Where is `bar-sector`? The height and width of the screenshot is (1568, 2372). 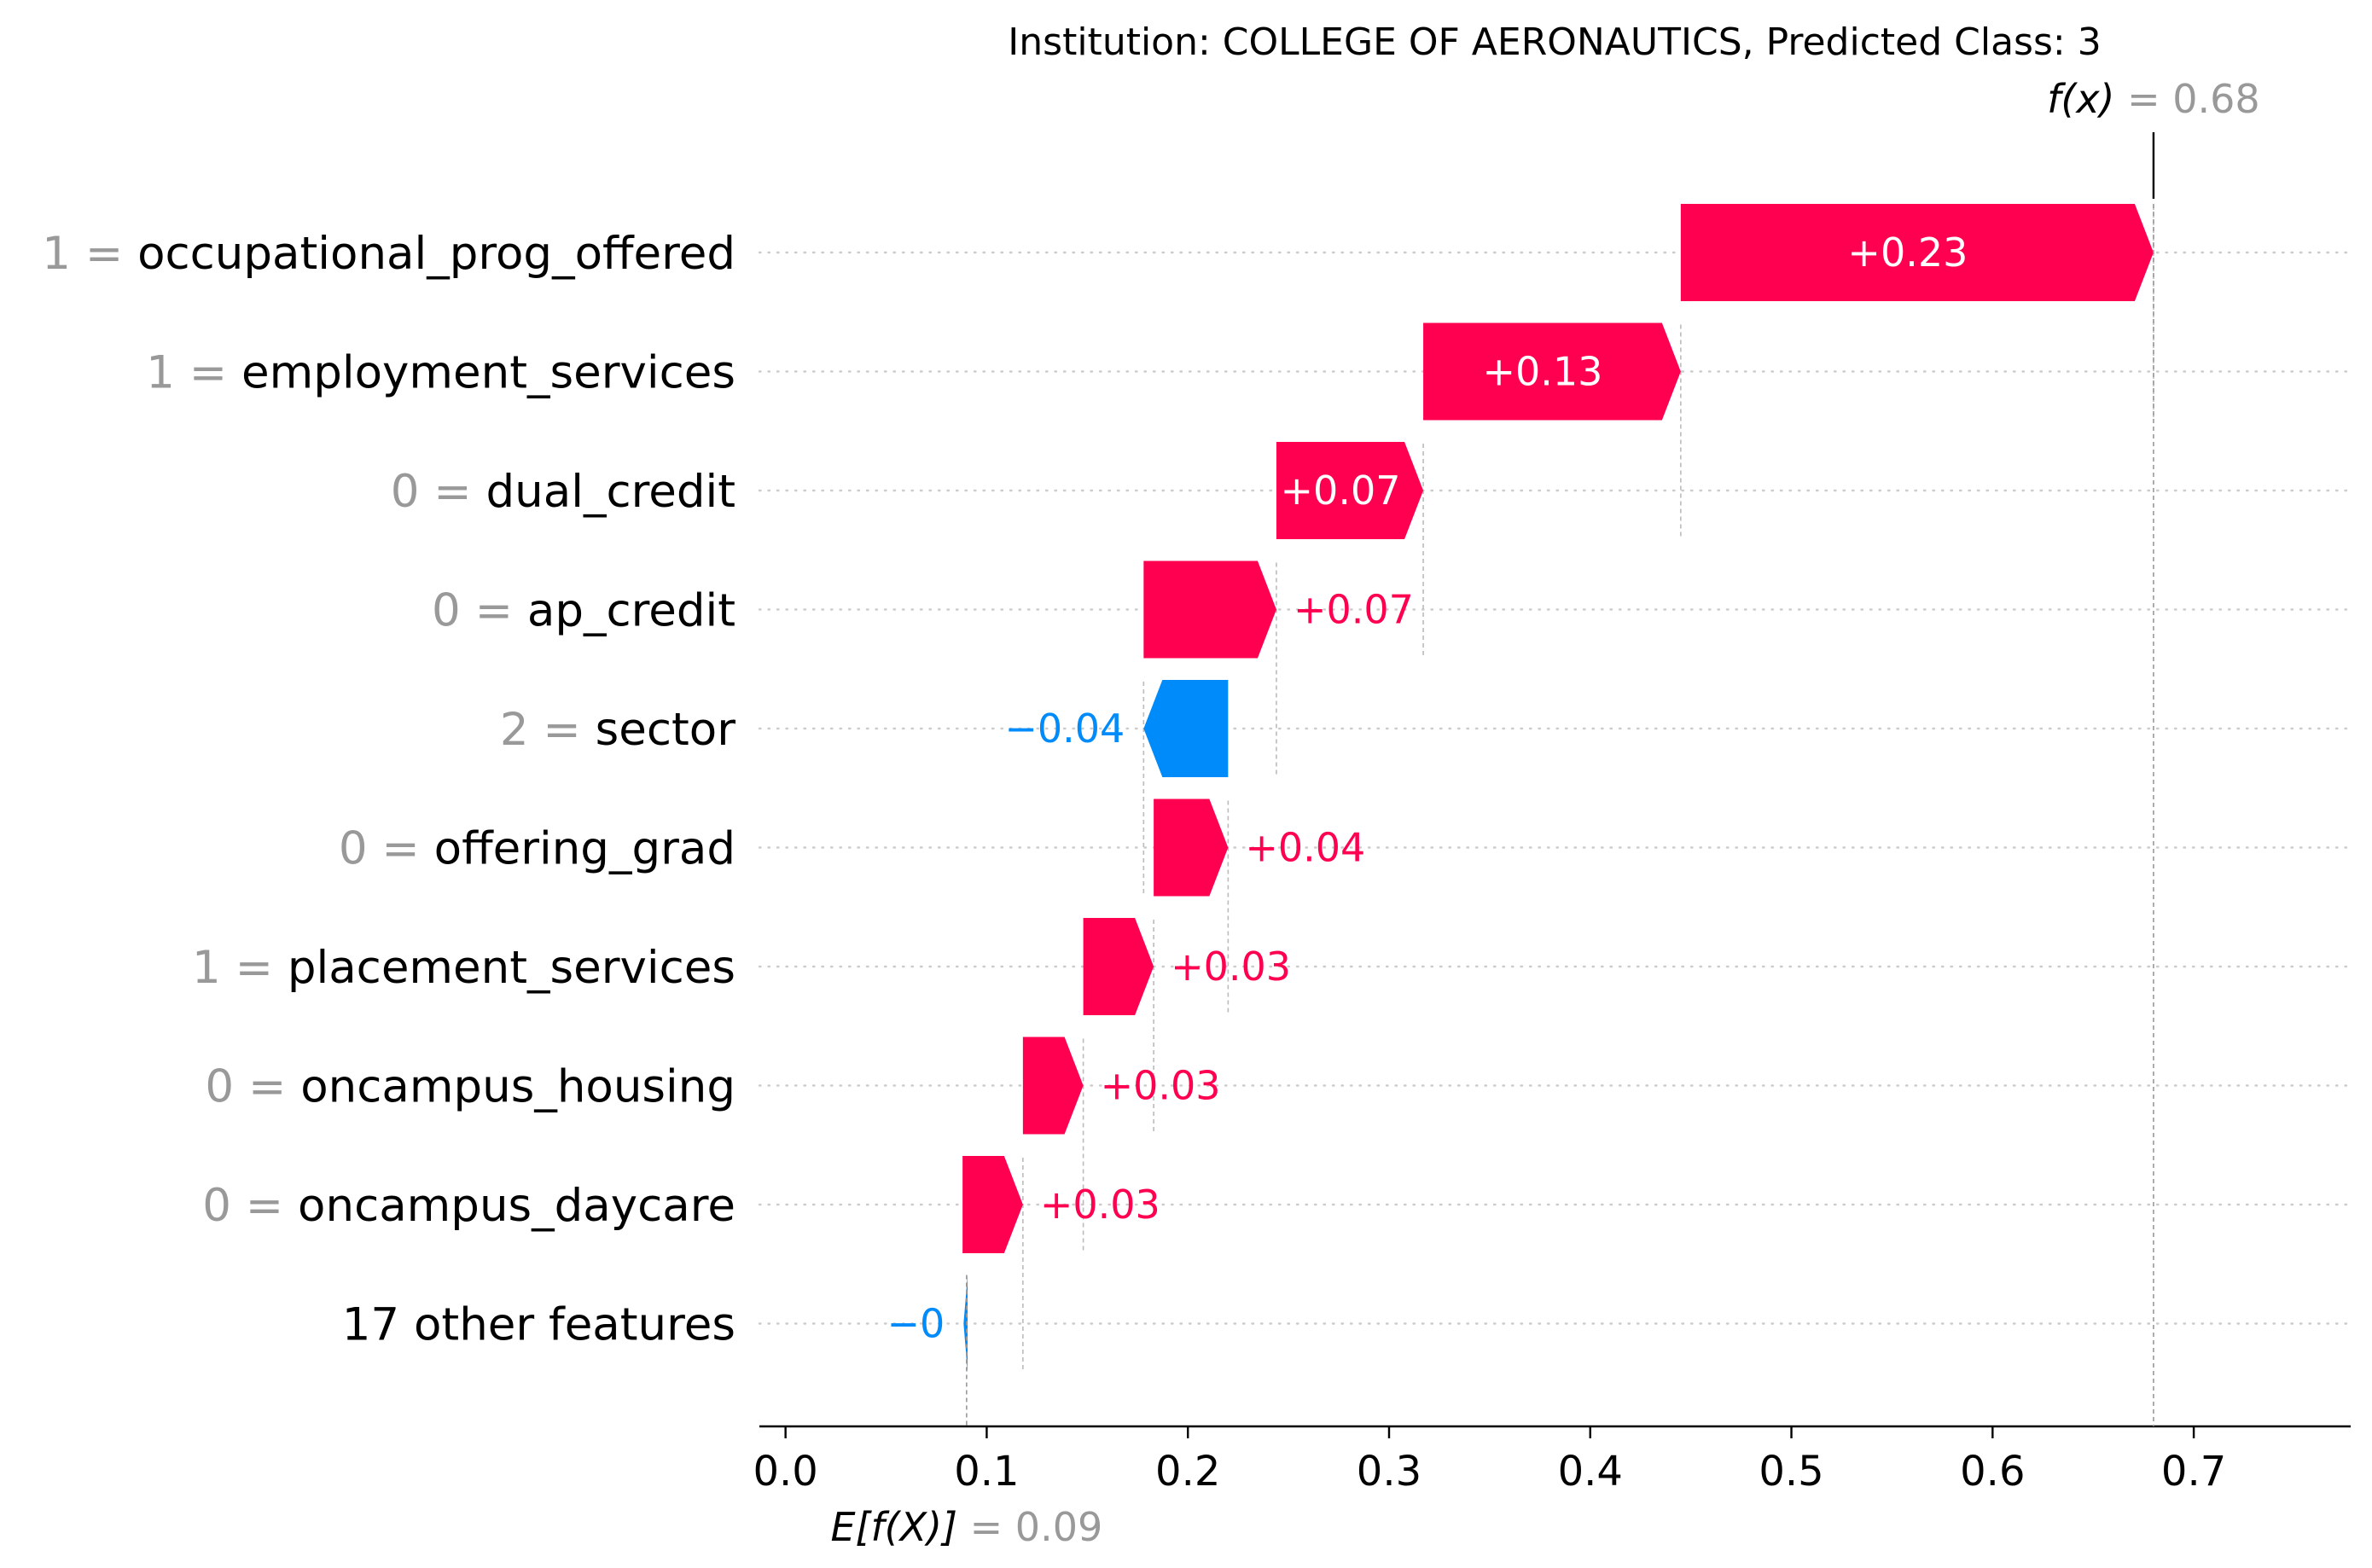 bar-sector is located at coordinates (1186, 728).